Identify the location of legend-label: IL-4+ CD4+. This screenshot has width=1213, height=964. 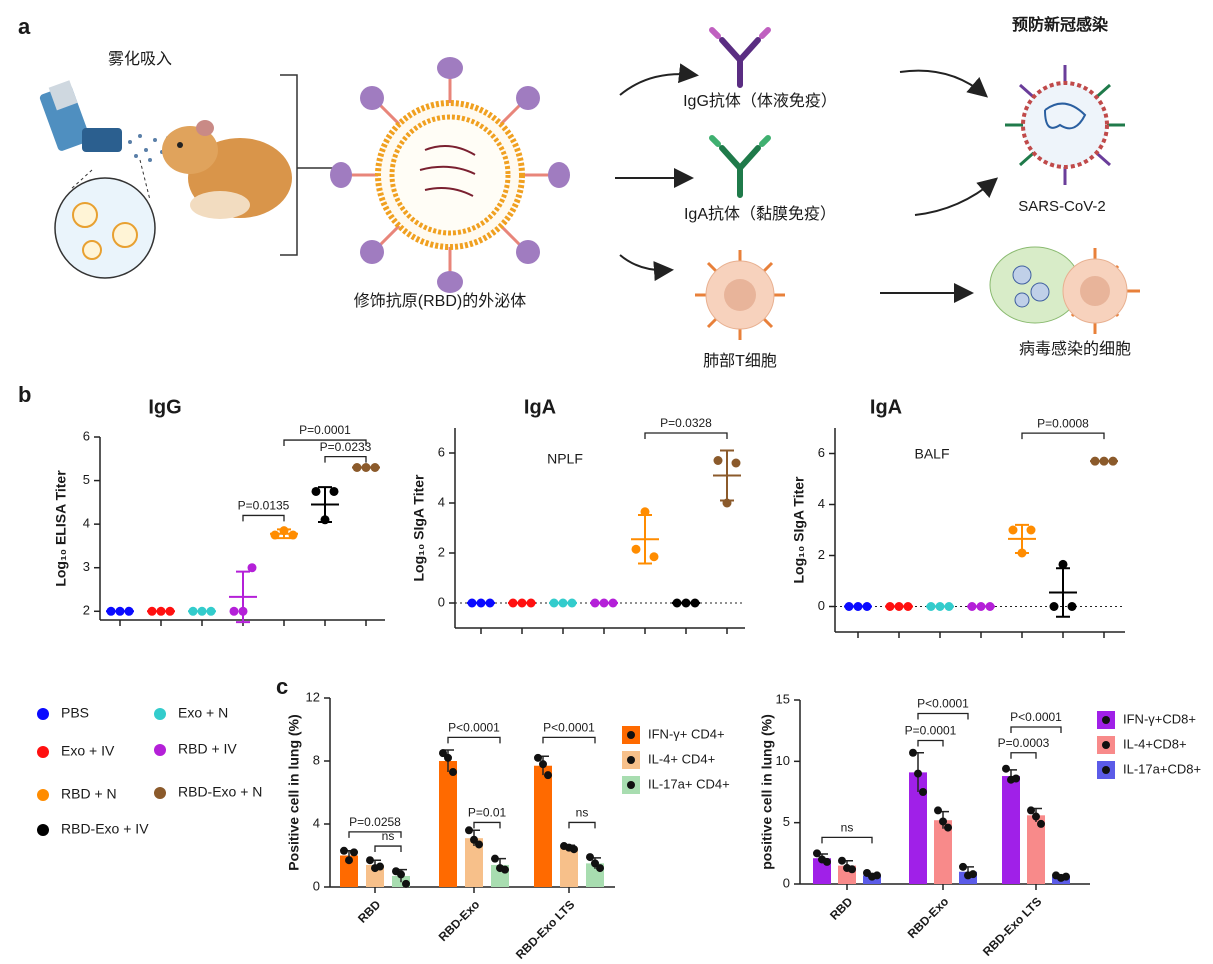
(681, 758).